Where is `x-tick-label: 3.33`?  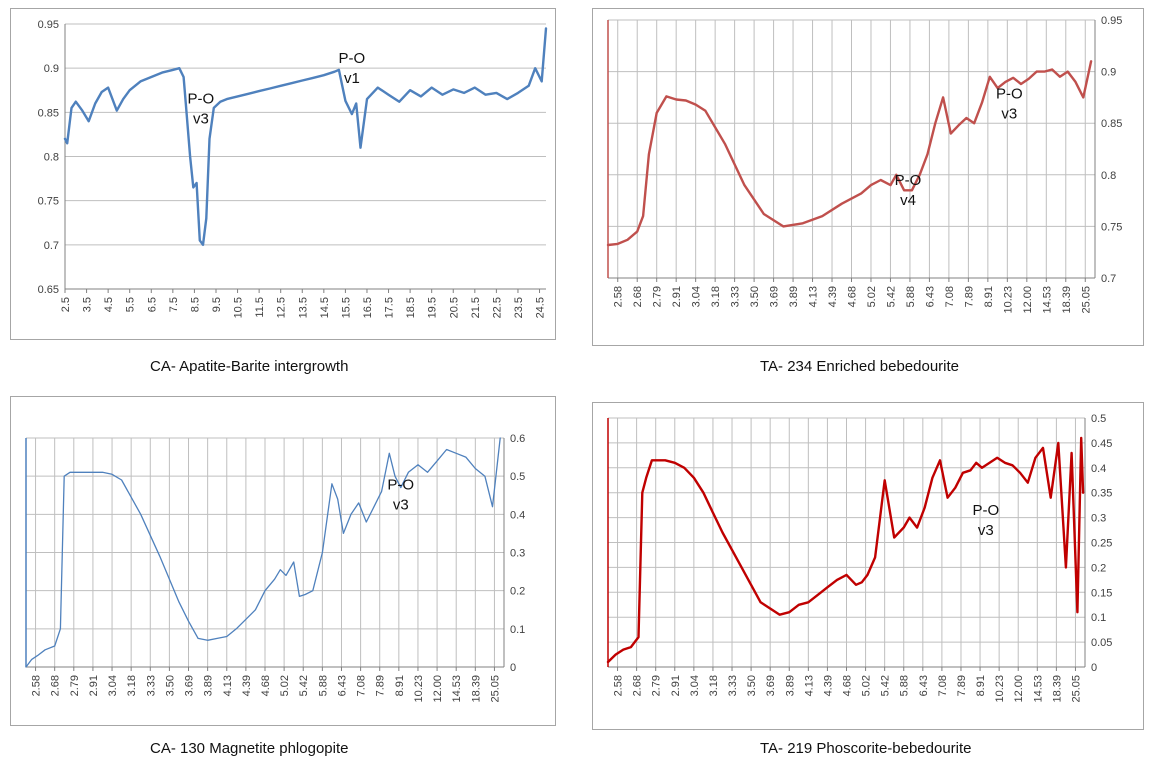
x-tick-label: 3.33 is located at coordinates (736, 296).